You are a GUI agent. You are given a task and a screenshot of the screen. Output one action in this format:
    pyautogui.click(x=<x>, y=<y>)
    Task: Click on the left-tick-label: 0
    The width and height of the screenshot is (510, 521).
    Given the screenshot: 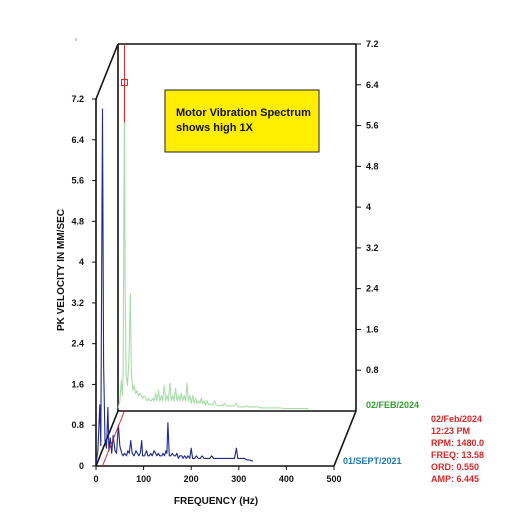 What is the action you would take?
    pyautogui.click(x=81, y=466)
    